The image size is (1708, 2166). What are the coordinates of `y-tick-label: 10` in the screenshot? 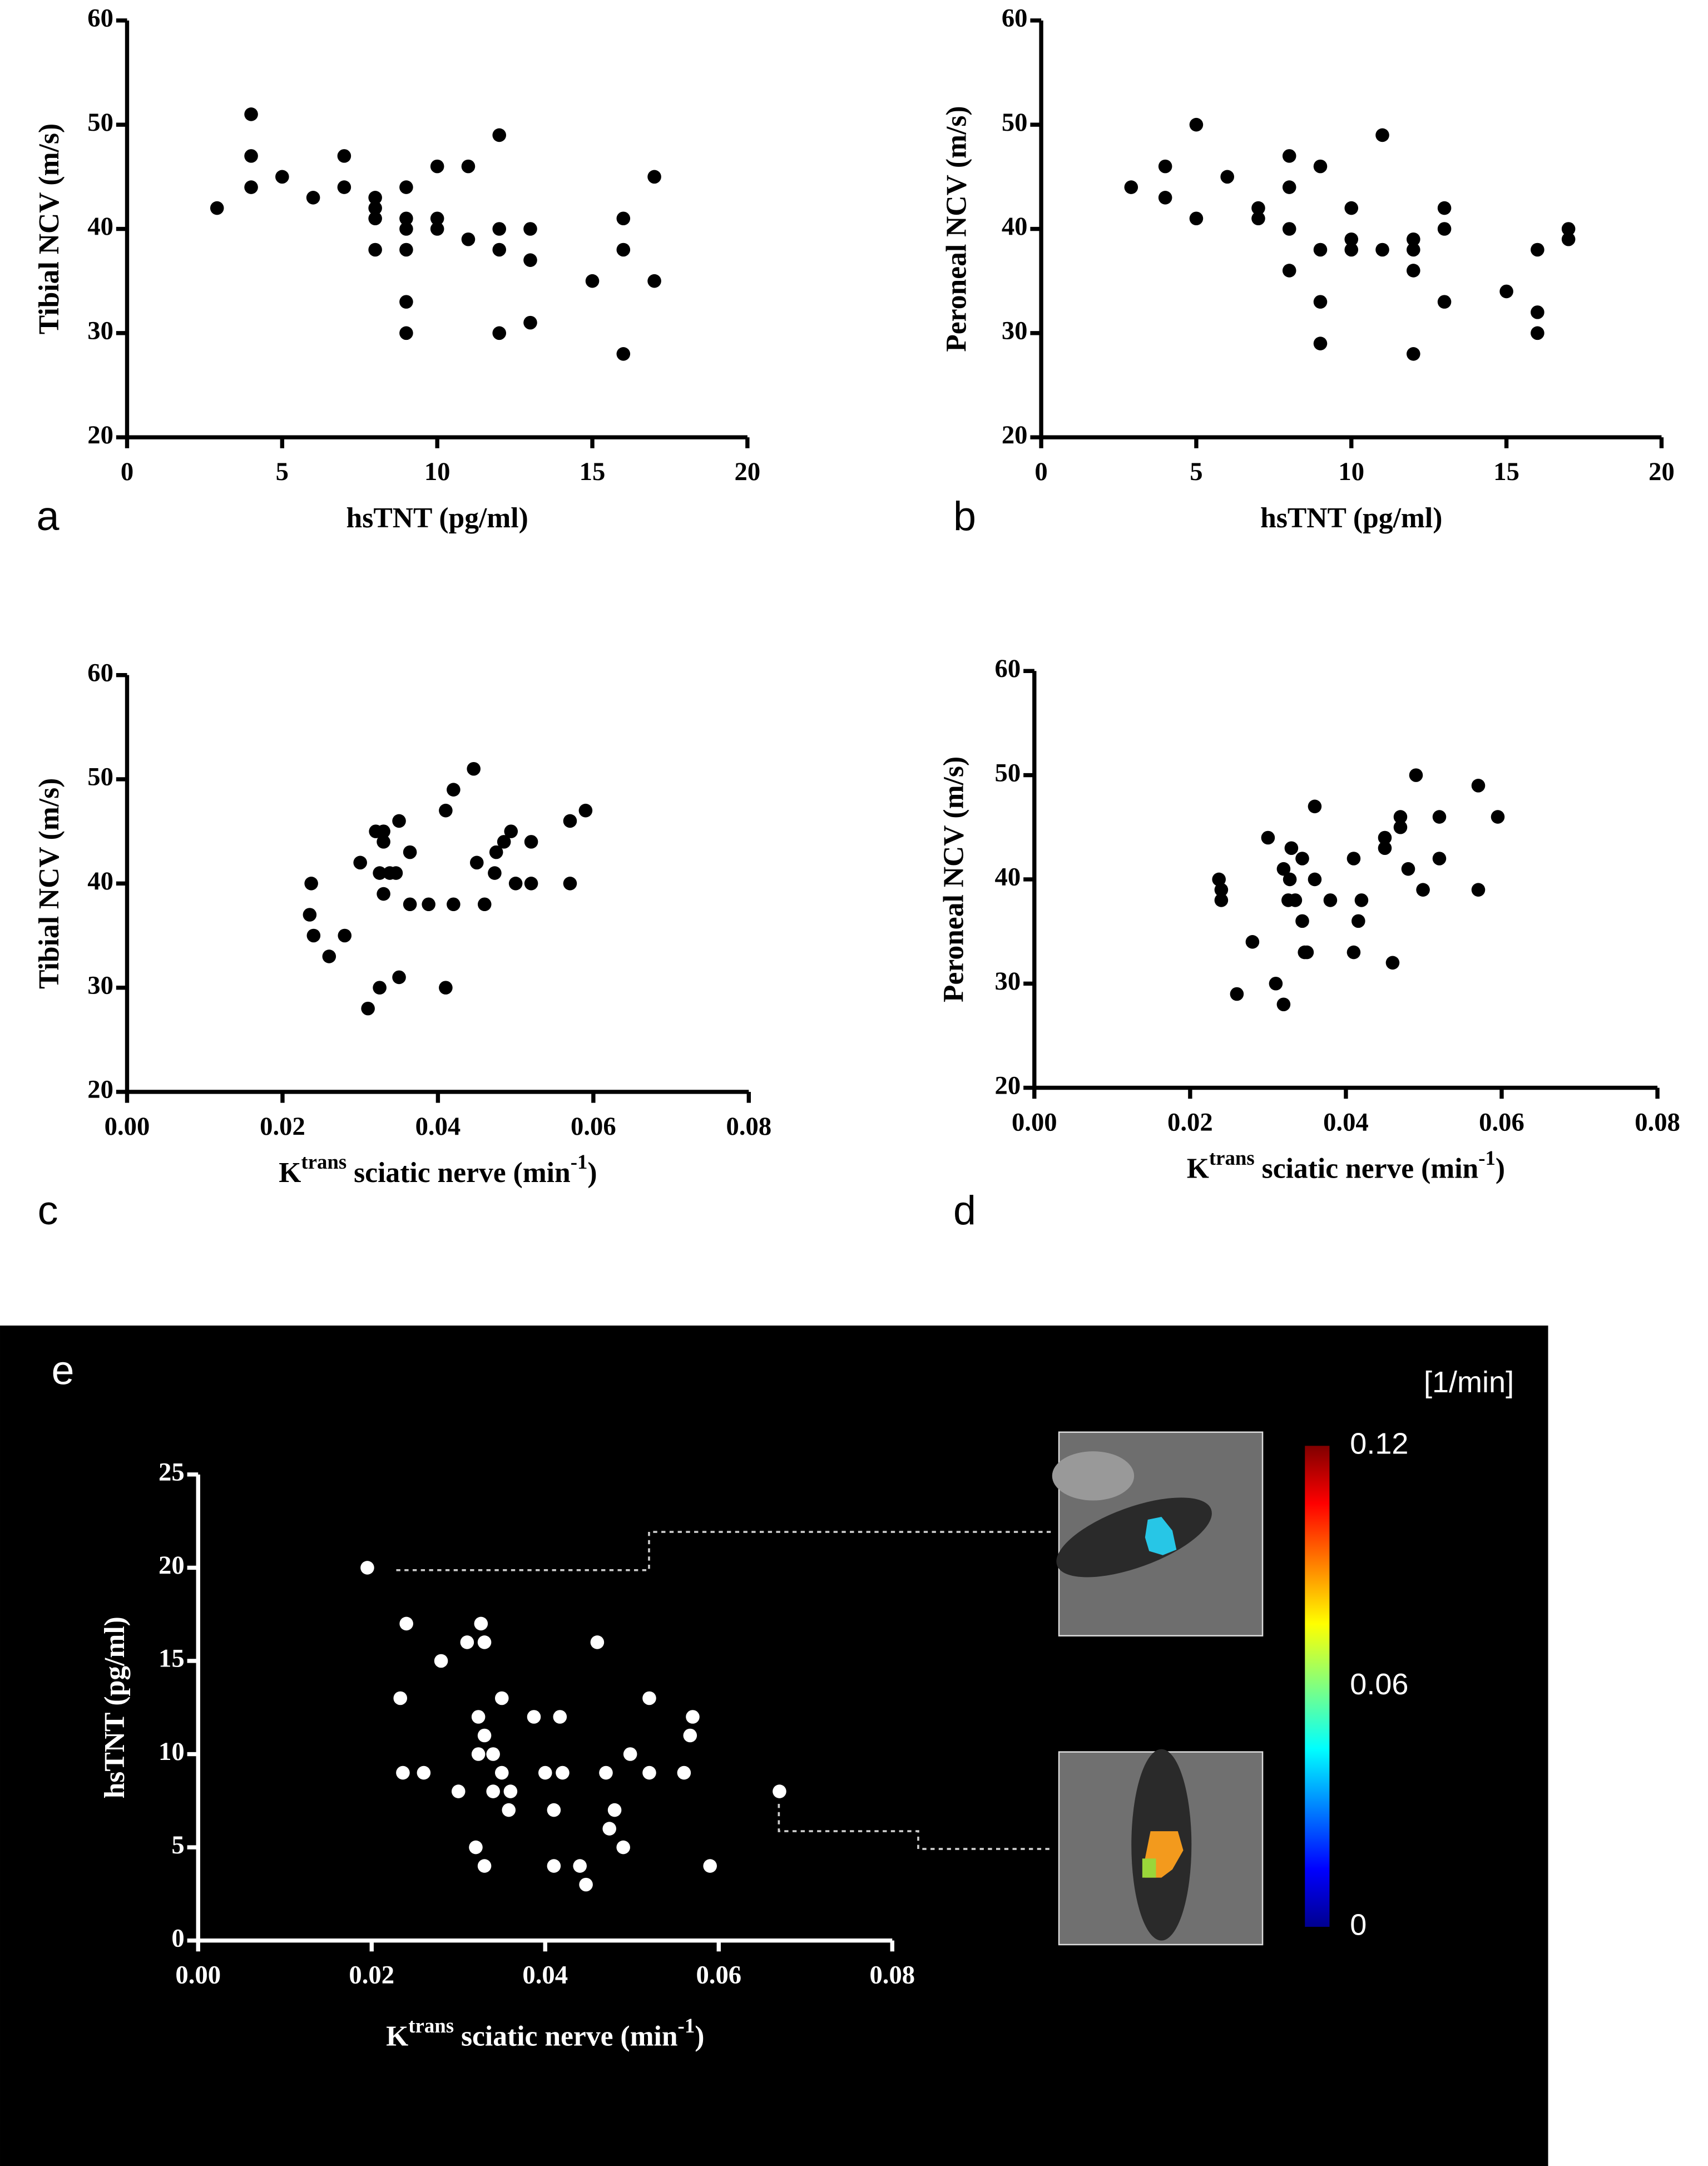 It's located at (172, 1751).